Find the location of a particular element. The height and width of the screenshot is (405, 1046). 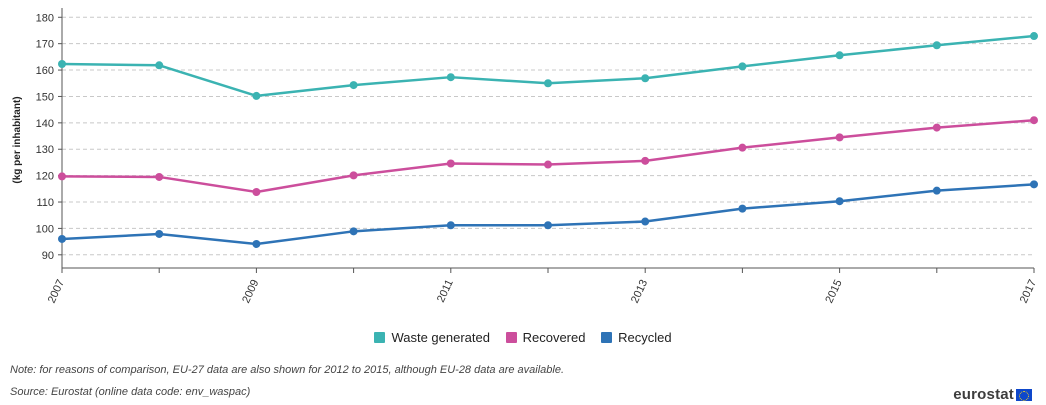

y-tick-label: 130 is located at coordinates (45, 150).